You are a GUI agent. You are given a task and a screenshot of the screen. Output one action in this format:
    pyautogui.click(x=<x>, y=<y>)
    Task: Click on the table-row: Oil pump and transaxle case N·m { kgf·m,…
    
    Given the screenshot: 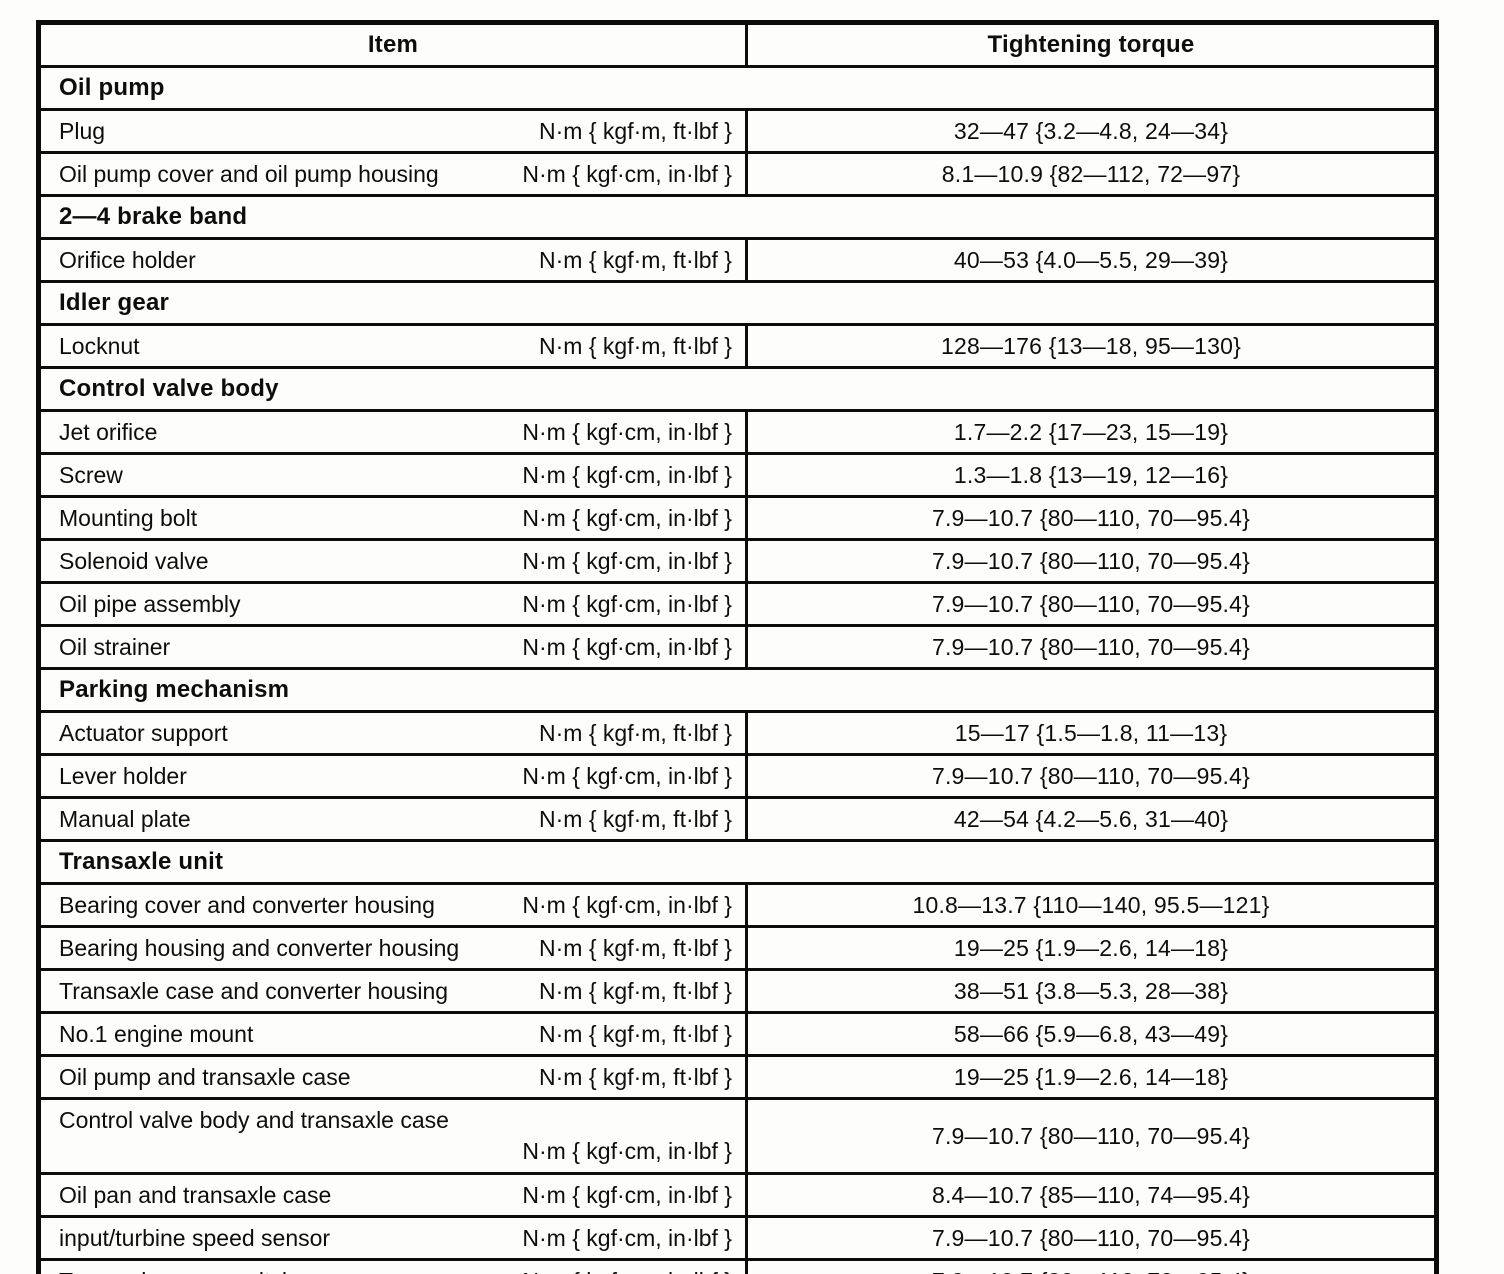 What is the action you would take?
    pyautogui.click(x=737, y=1077)
    